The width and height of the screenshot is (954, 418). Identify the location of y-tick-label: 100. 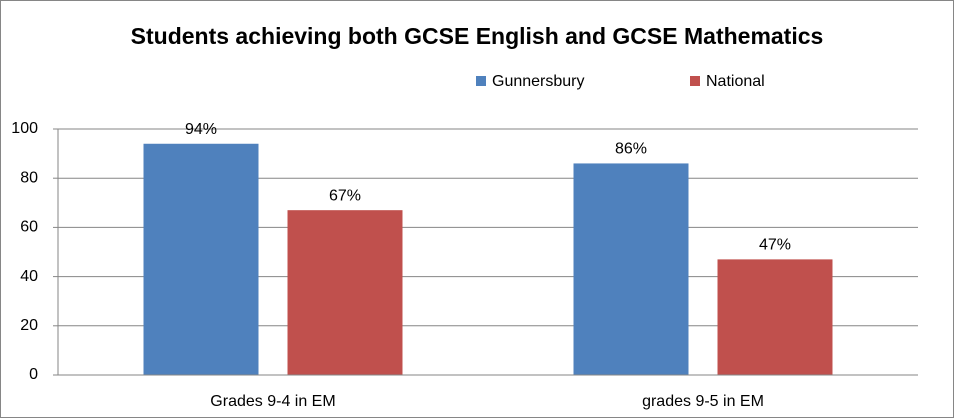
(24, 128).